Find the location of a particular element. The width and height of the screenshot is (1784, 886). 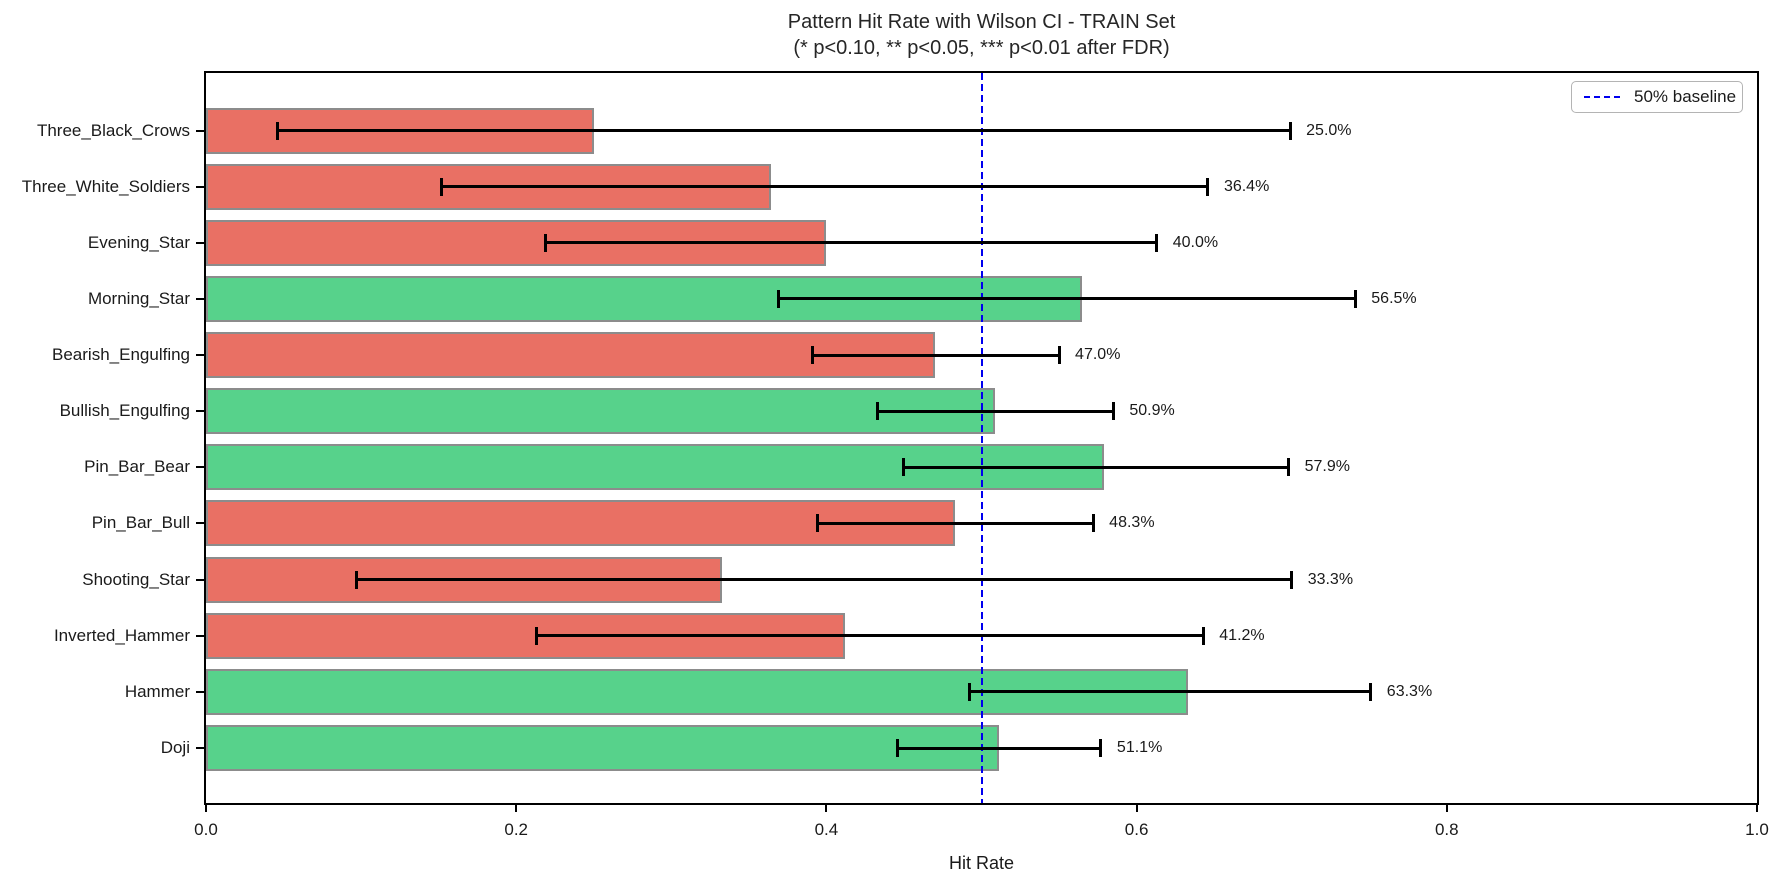

value-label: 47.0% is located at coordinates (1098, 355).